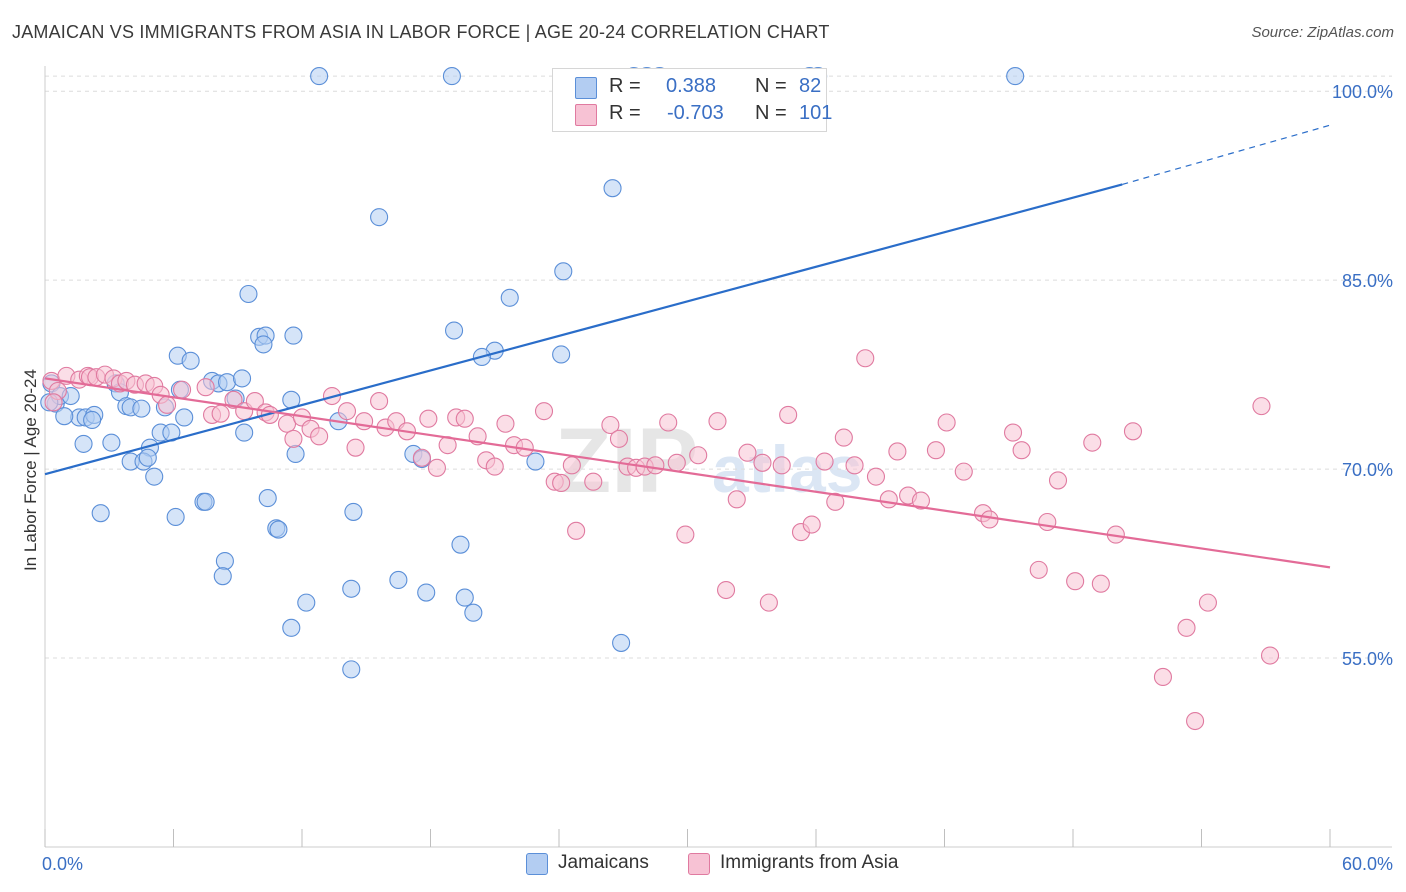 The width and height of the screenshot is (1406, 892). What do you see at coordinates (1367, 470) in the screenshot?
I see `y-tick-label: 70.0%` at bounding box center [1367, 470].